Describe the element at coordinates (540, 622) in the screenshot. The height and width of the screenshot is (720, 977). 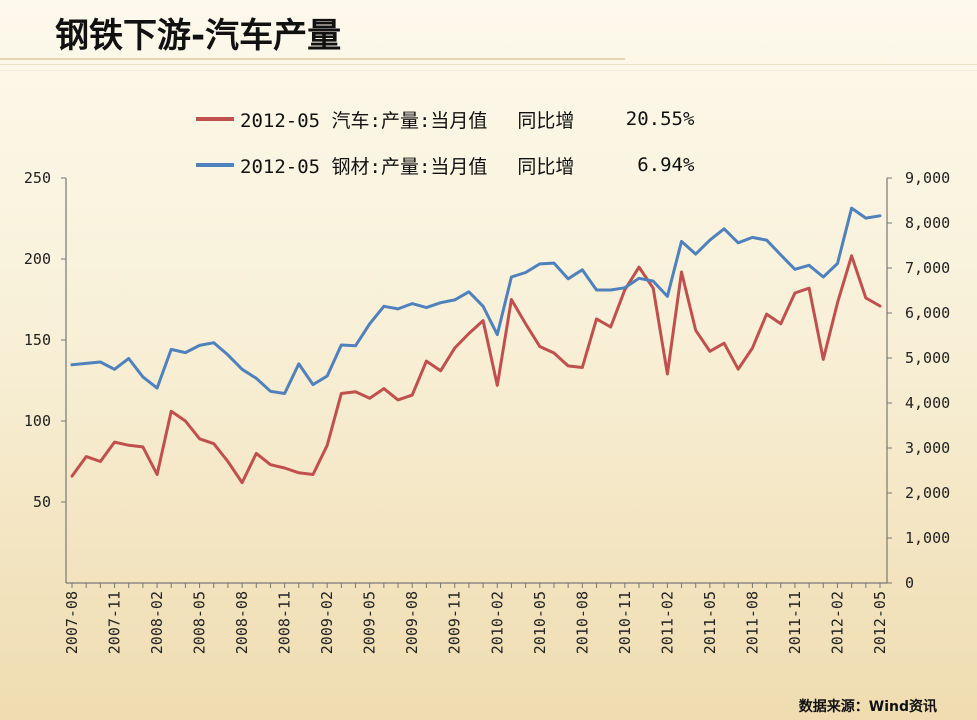
I see `x-tick-label: 2010-05` at that location.